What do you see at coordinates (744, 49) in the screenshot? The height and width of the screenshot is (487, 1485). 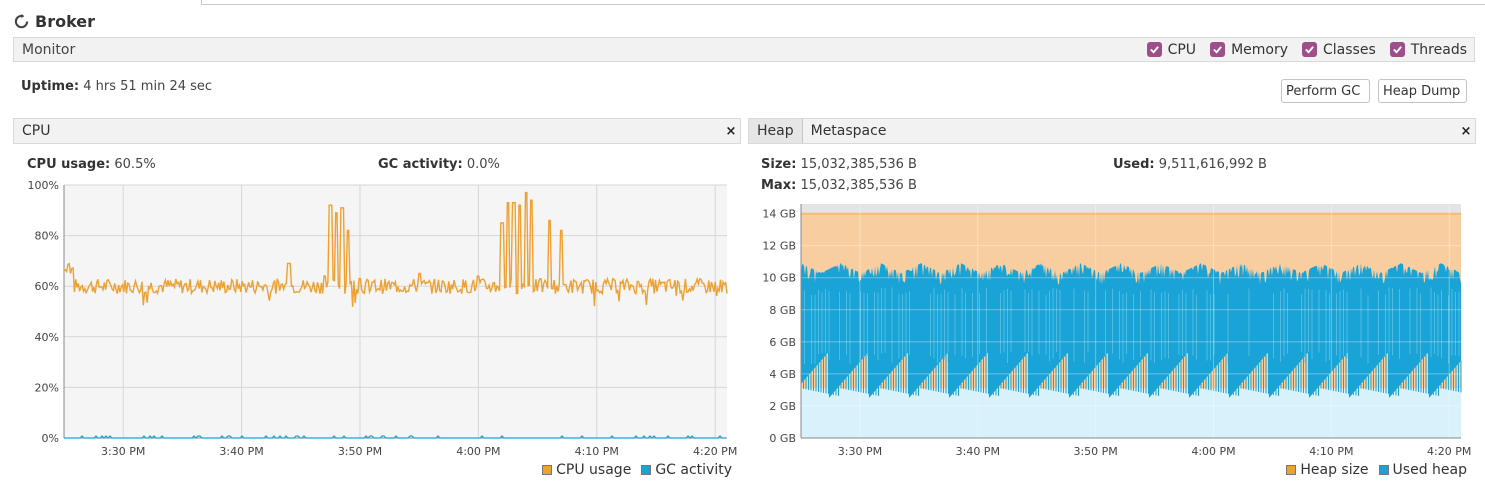 I see `monitor-header: Monitor CPU Memory Classes Threads` at bounding box center [744, 49].